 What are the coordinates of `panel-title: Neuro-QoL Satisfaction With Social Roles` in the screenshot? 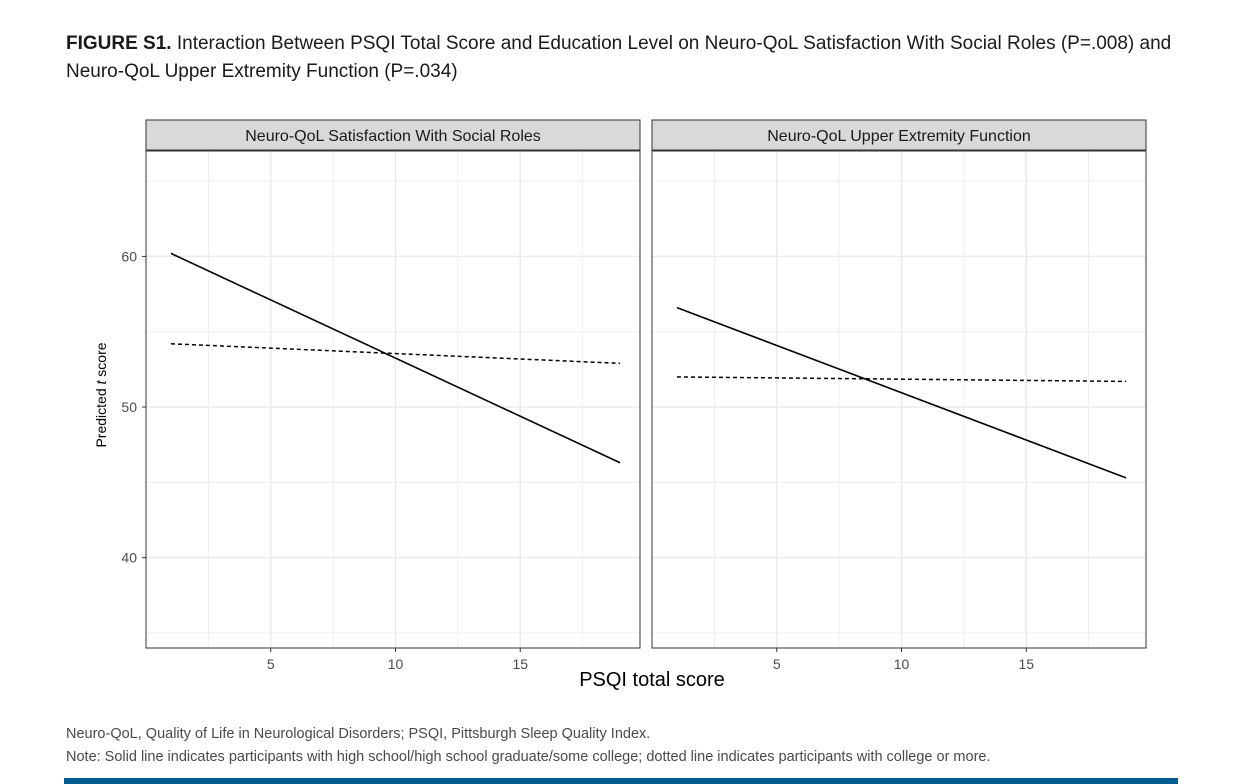 It's located at (393, 136).